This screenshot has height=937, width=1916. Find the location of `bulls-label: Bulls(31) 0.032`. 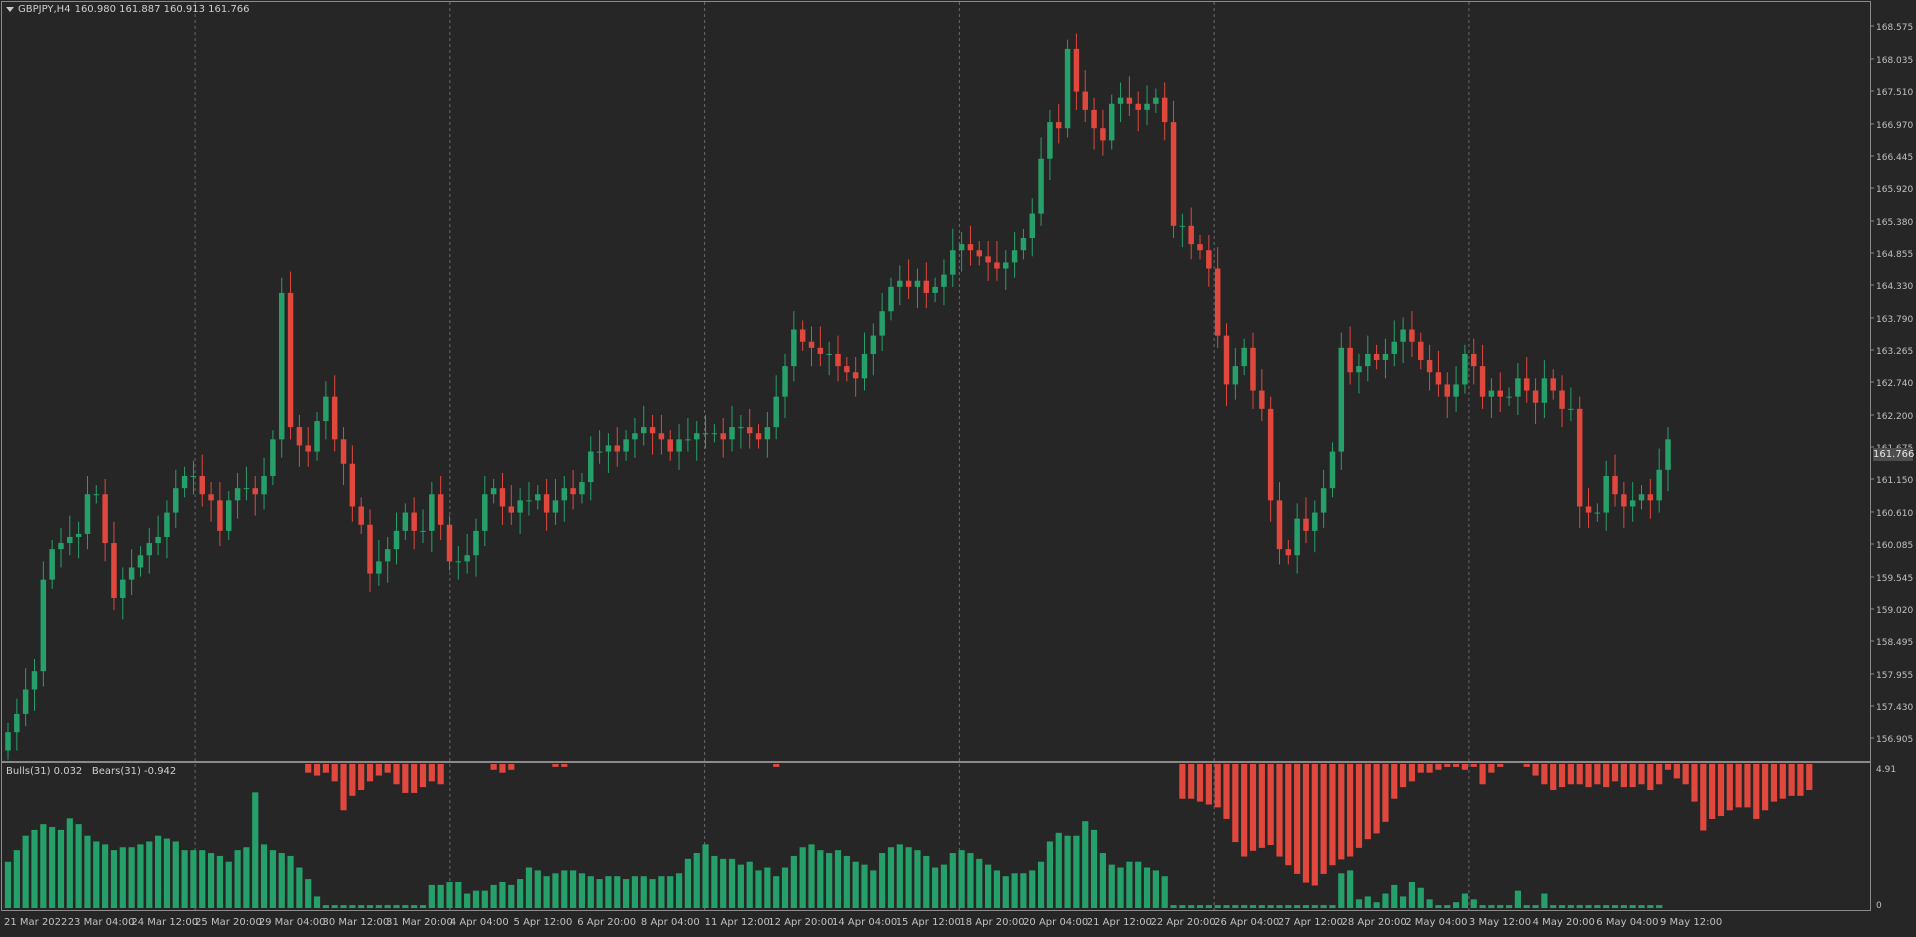

bulls-label: Bulls(31) 0.032 is located at coordinates (44, 771).